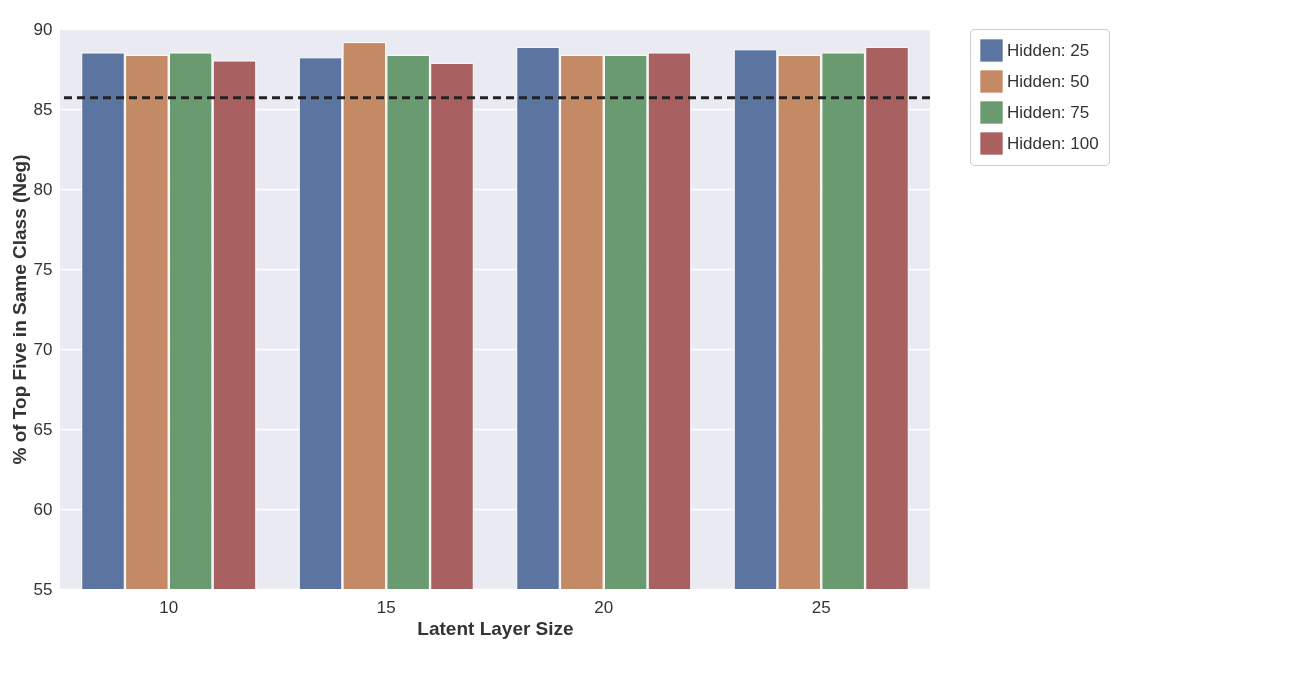  Describe the element at coordinates (169, 607) in the screenshot. I see `x-tick-label: 10` at that location.